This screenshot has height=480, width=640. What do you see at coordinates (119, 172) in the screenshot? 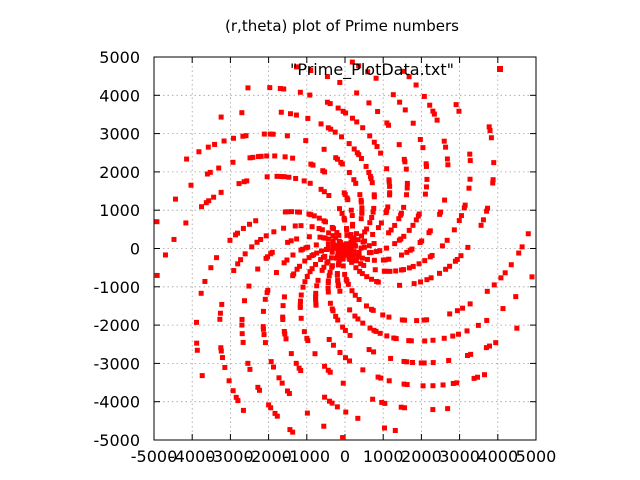
I see `y-tick-label: 2000` at bounding box center [119, 172].